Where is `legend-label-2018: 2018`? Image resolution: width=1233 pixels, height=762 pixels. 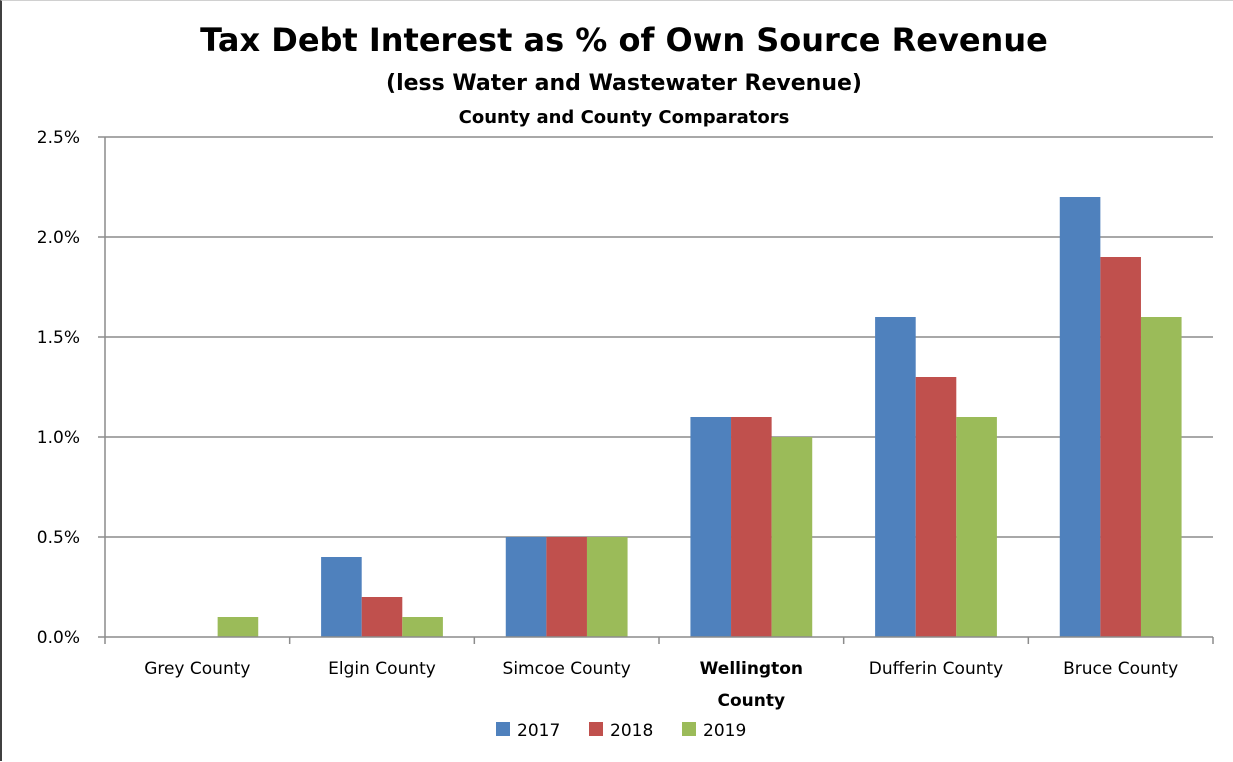
legend-label-2018: 2018 is located at coordinates (631, 731).